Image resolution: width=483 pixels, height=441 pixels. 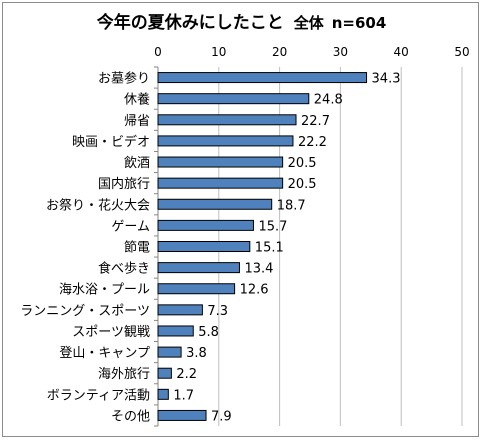 I want to click on category-label: 飲酒, so click(x=137, y=163).